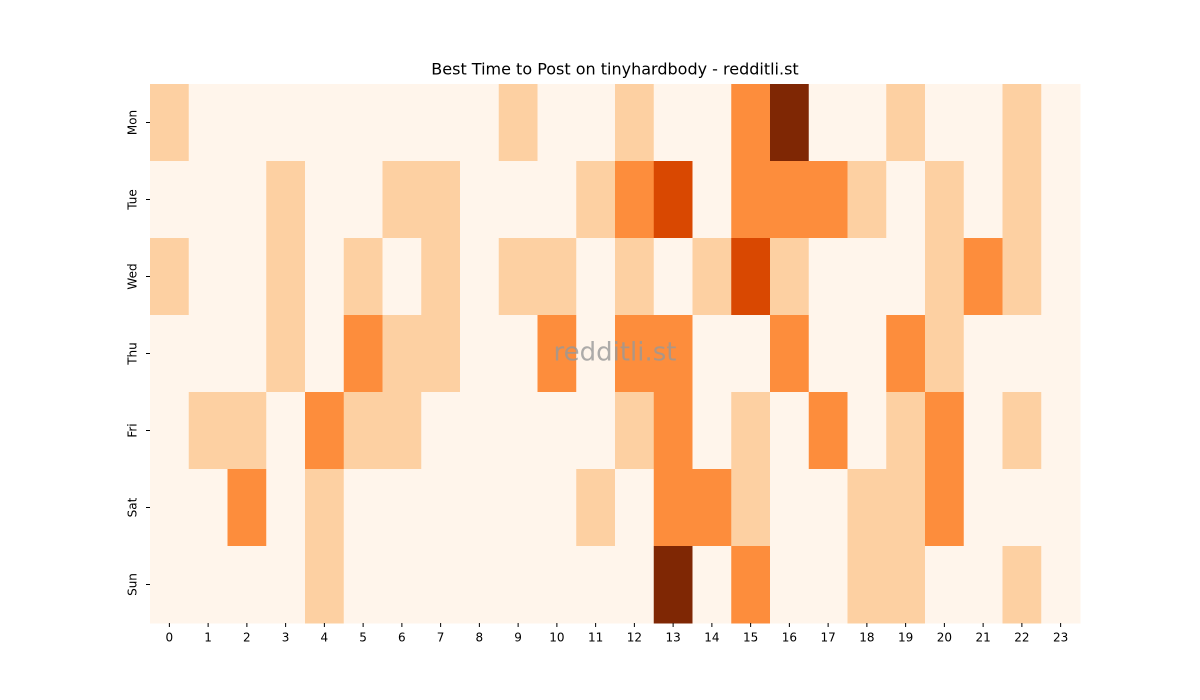 The height and width of the screenshot is (700, 1200). What do you see at coordinates (480, 638) in the screenshot?
I see `x-tick-label: 8` at bounding box center [480, 638].